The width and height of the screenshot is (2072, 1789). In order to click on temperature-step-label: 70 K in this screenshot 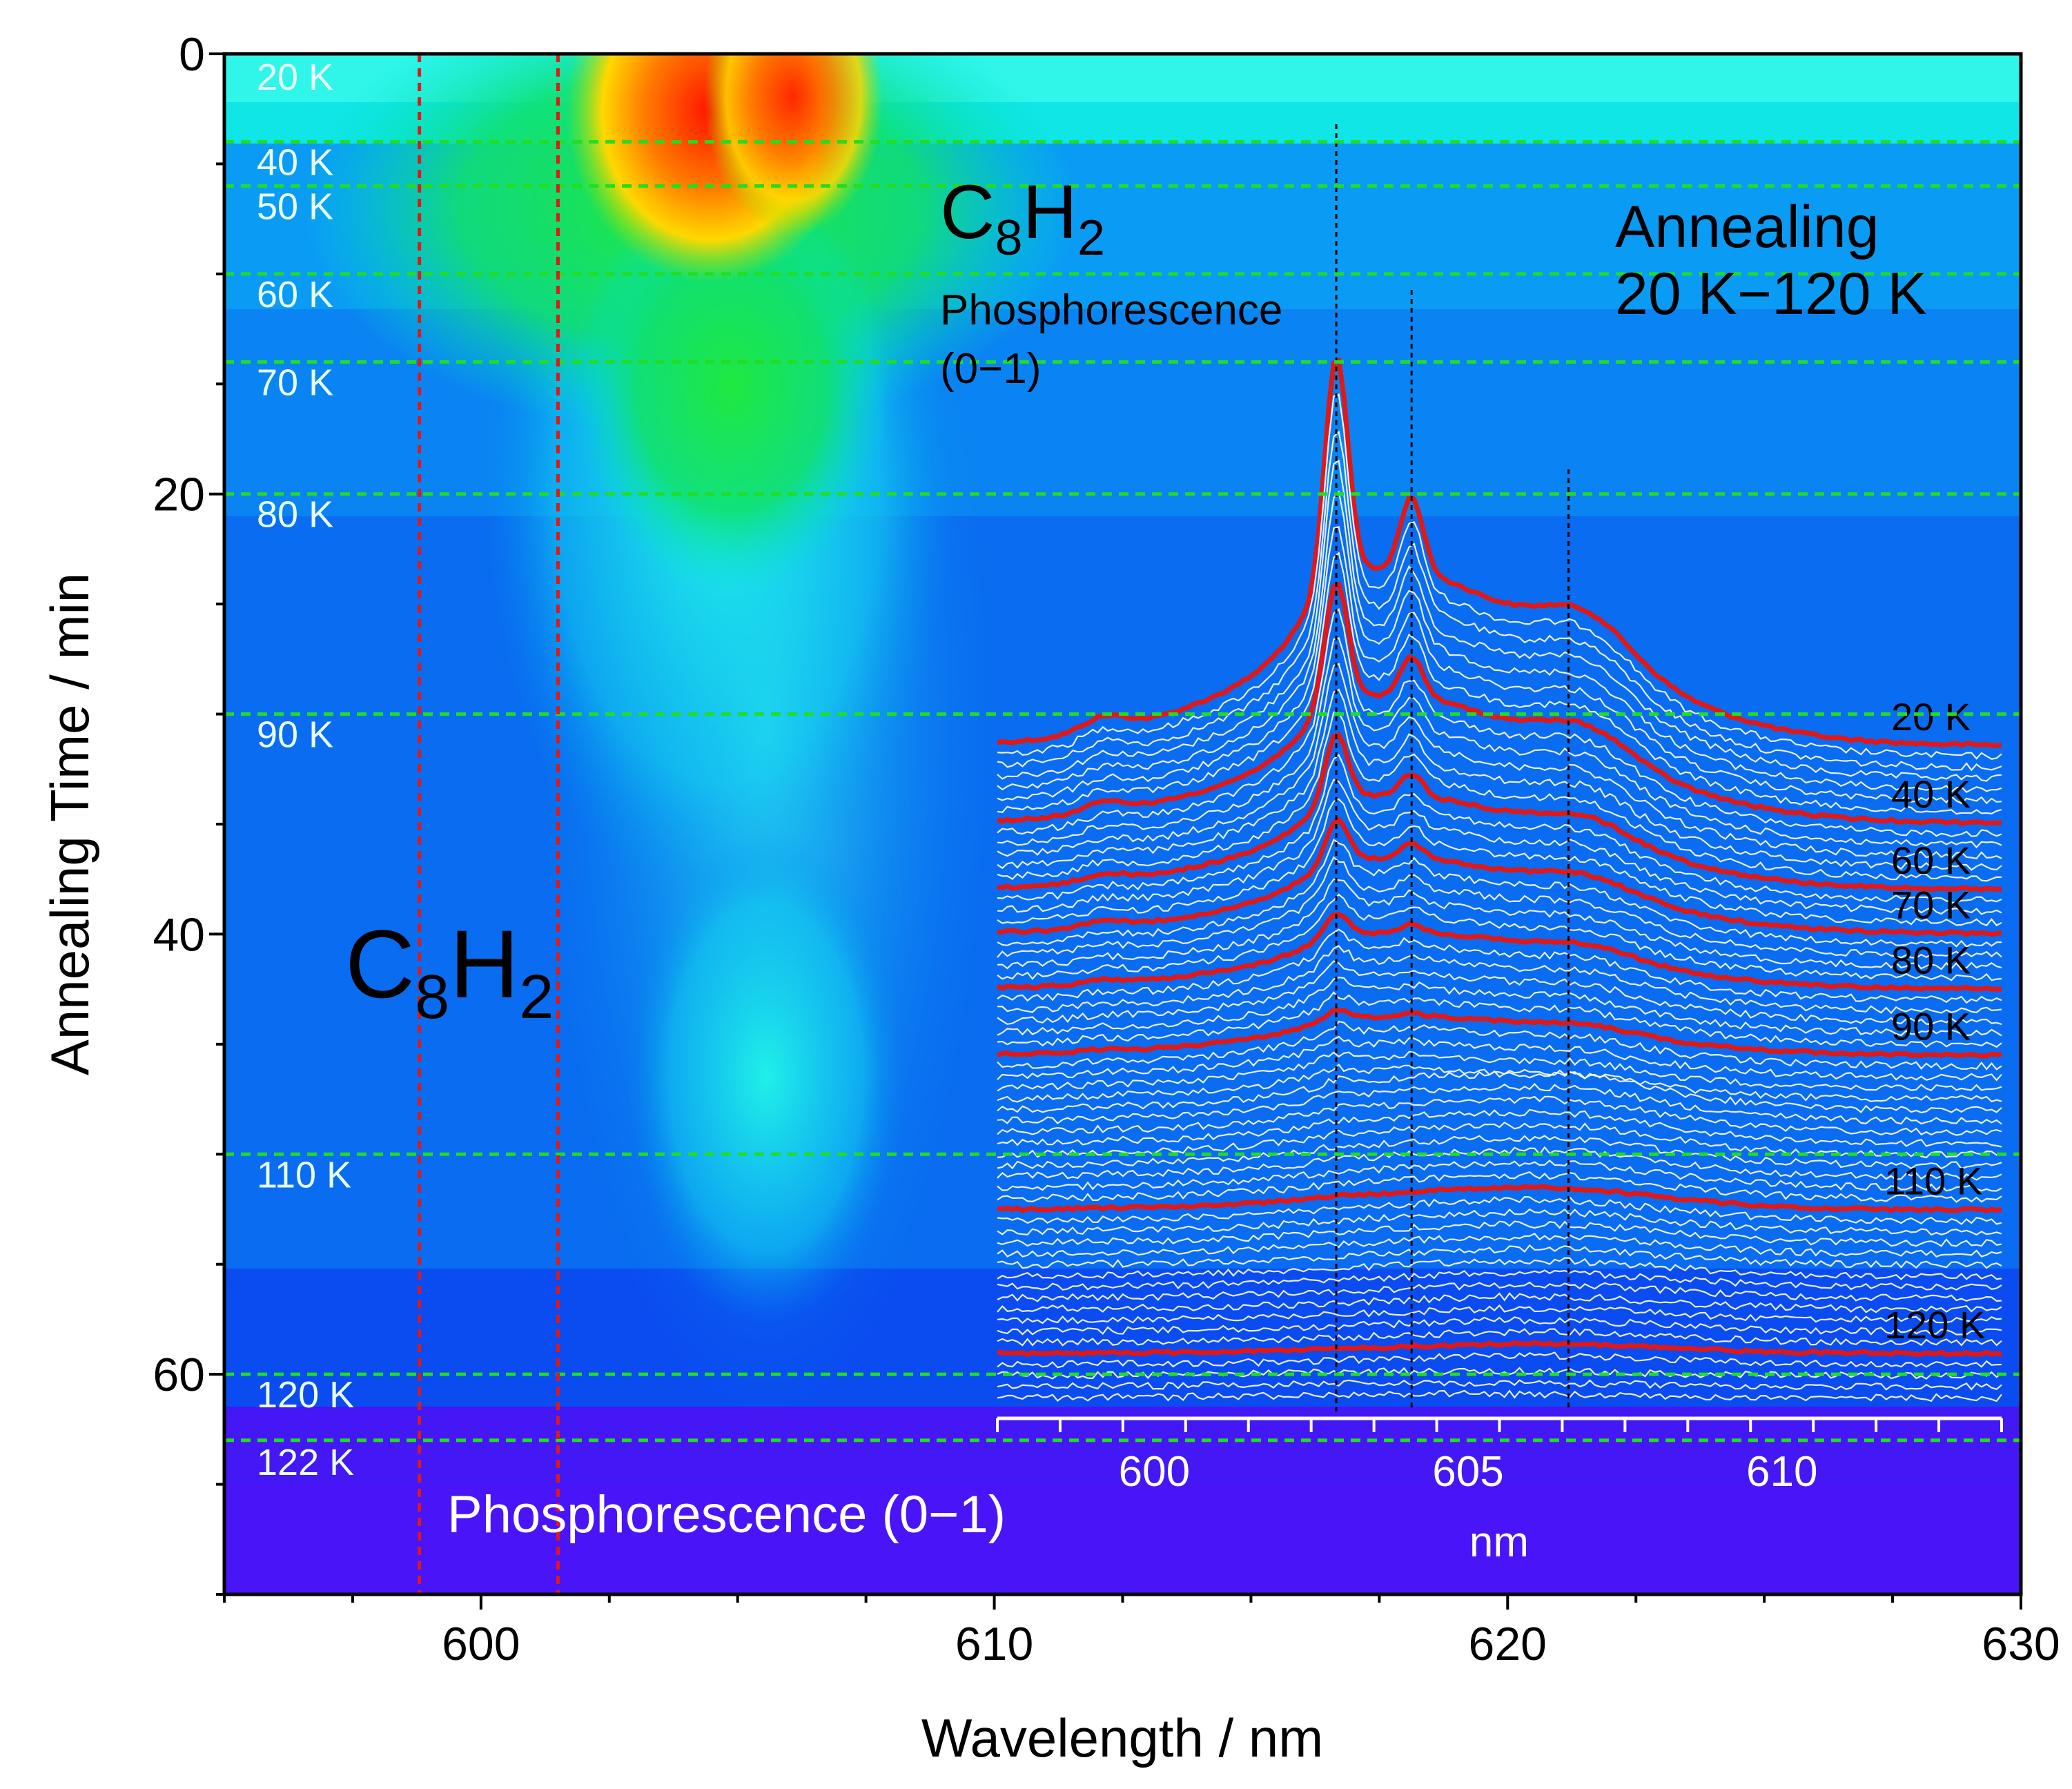, I will do `click(295, 382)`.